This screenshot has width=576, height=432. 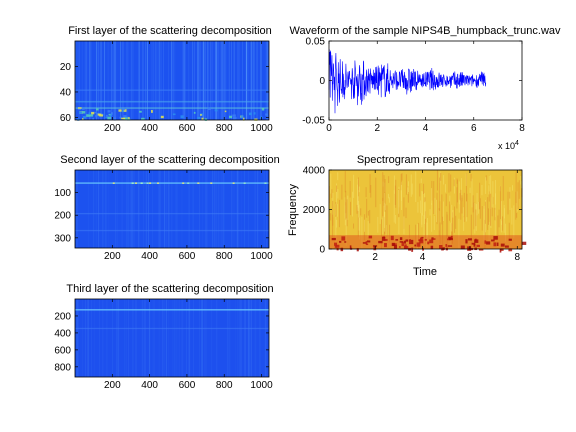 I want to click on plot-area-waveform, so click(x=425, y=80).